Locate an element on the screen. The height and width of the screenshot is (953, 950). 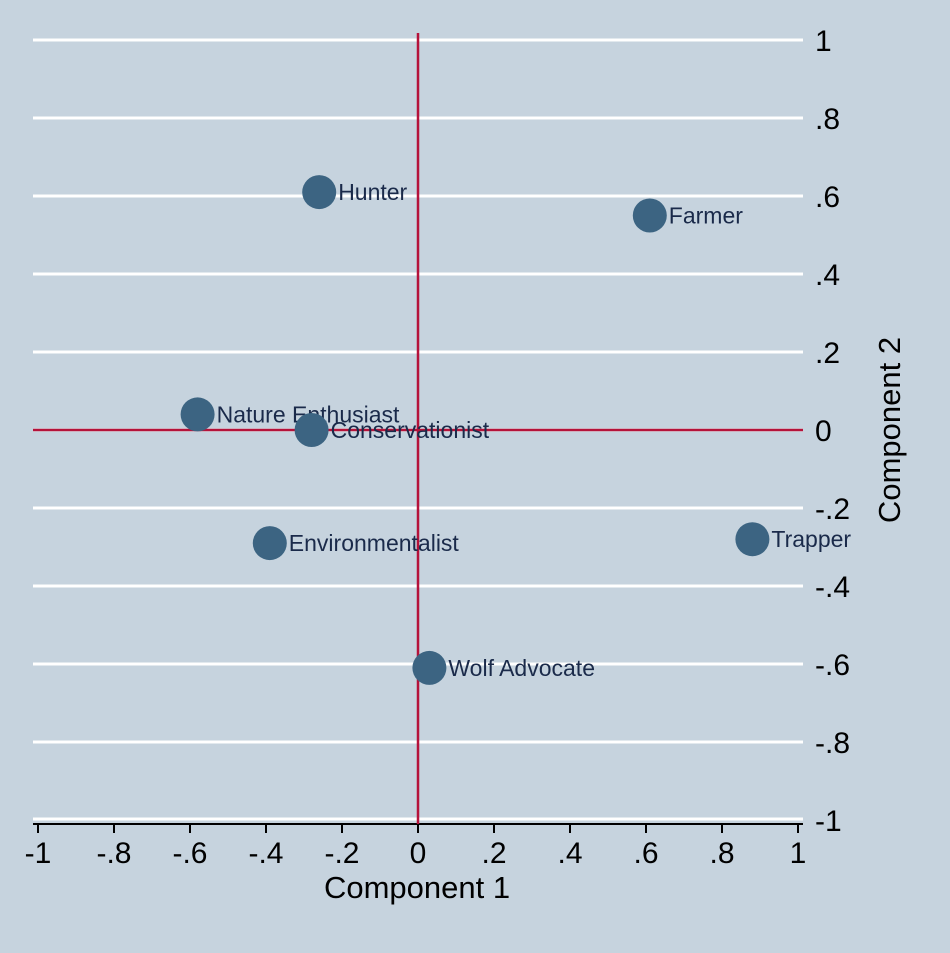
data-point-label: Conservationist is located at coordinates (410, 430).